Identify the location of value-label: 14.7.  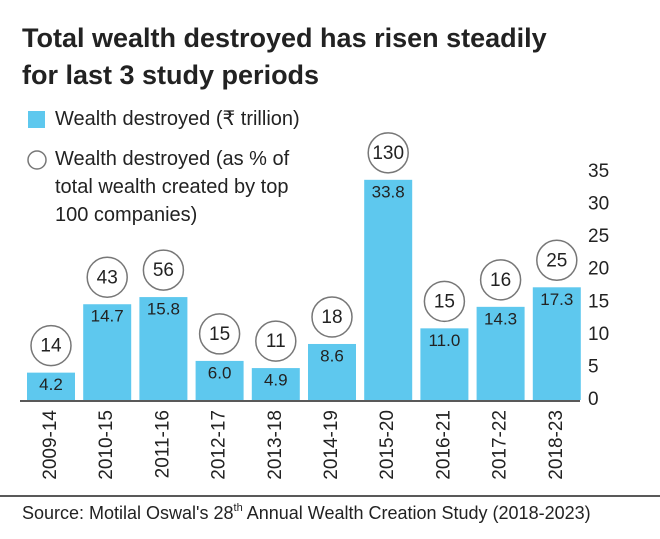
(107, 316).